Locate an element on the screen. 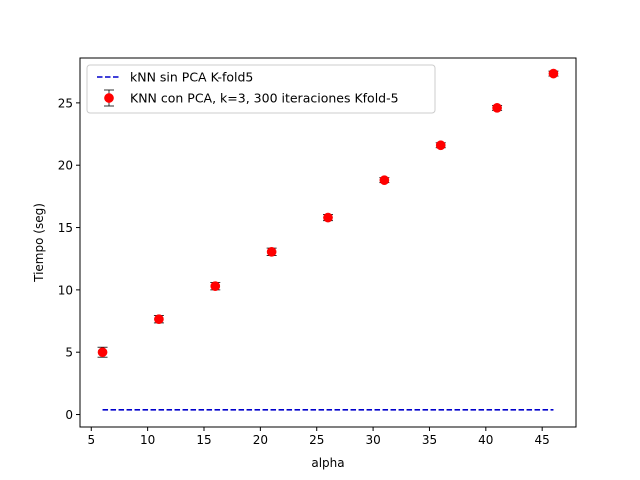 The height and width of the screenshot is (480, 640). legend-swatch-marker is located at coordinates (109, 98).